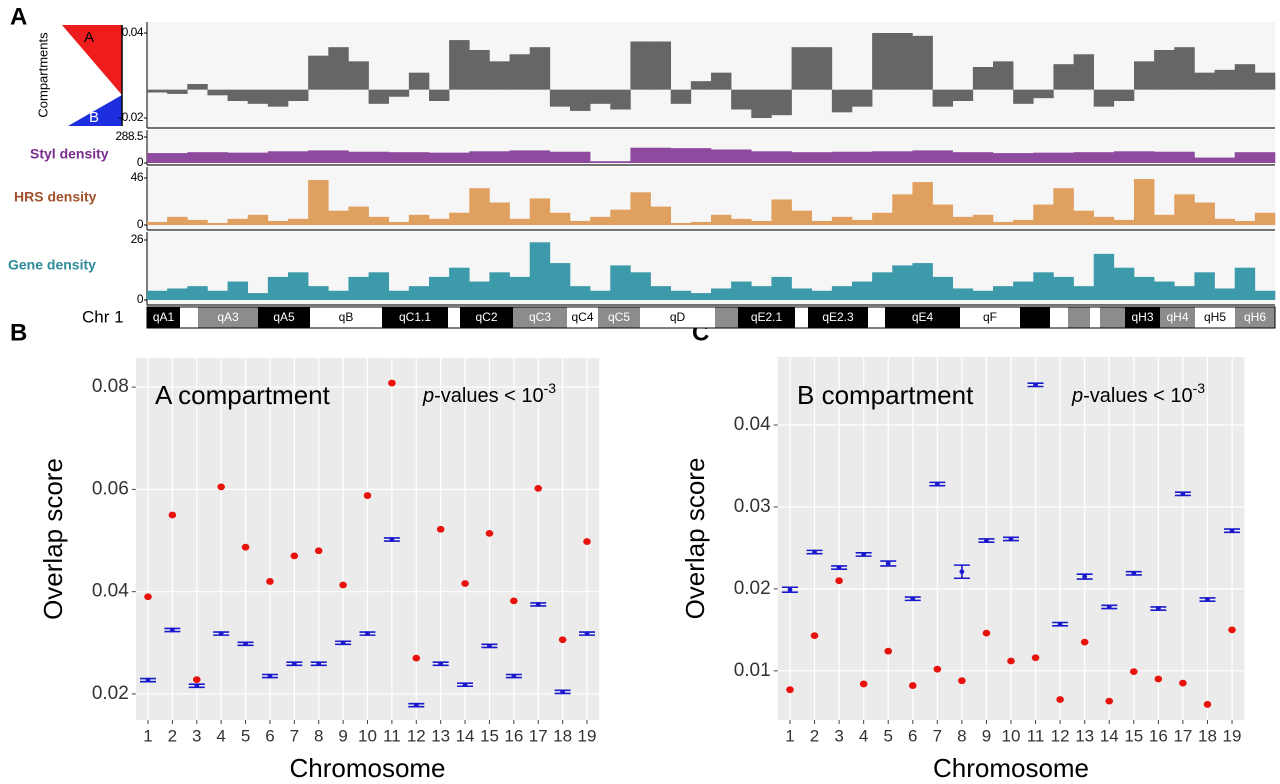  I want to click on x-tick-label: 19, so click(587, 735).